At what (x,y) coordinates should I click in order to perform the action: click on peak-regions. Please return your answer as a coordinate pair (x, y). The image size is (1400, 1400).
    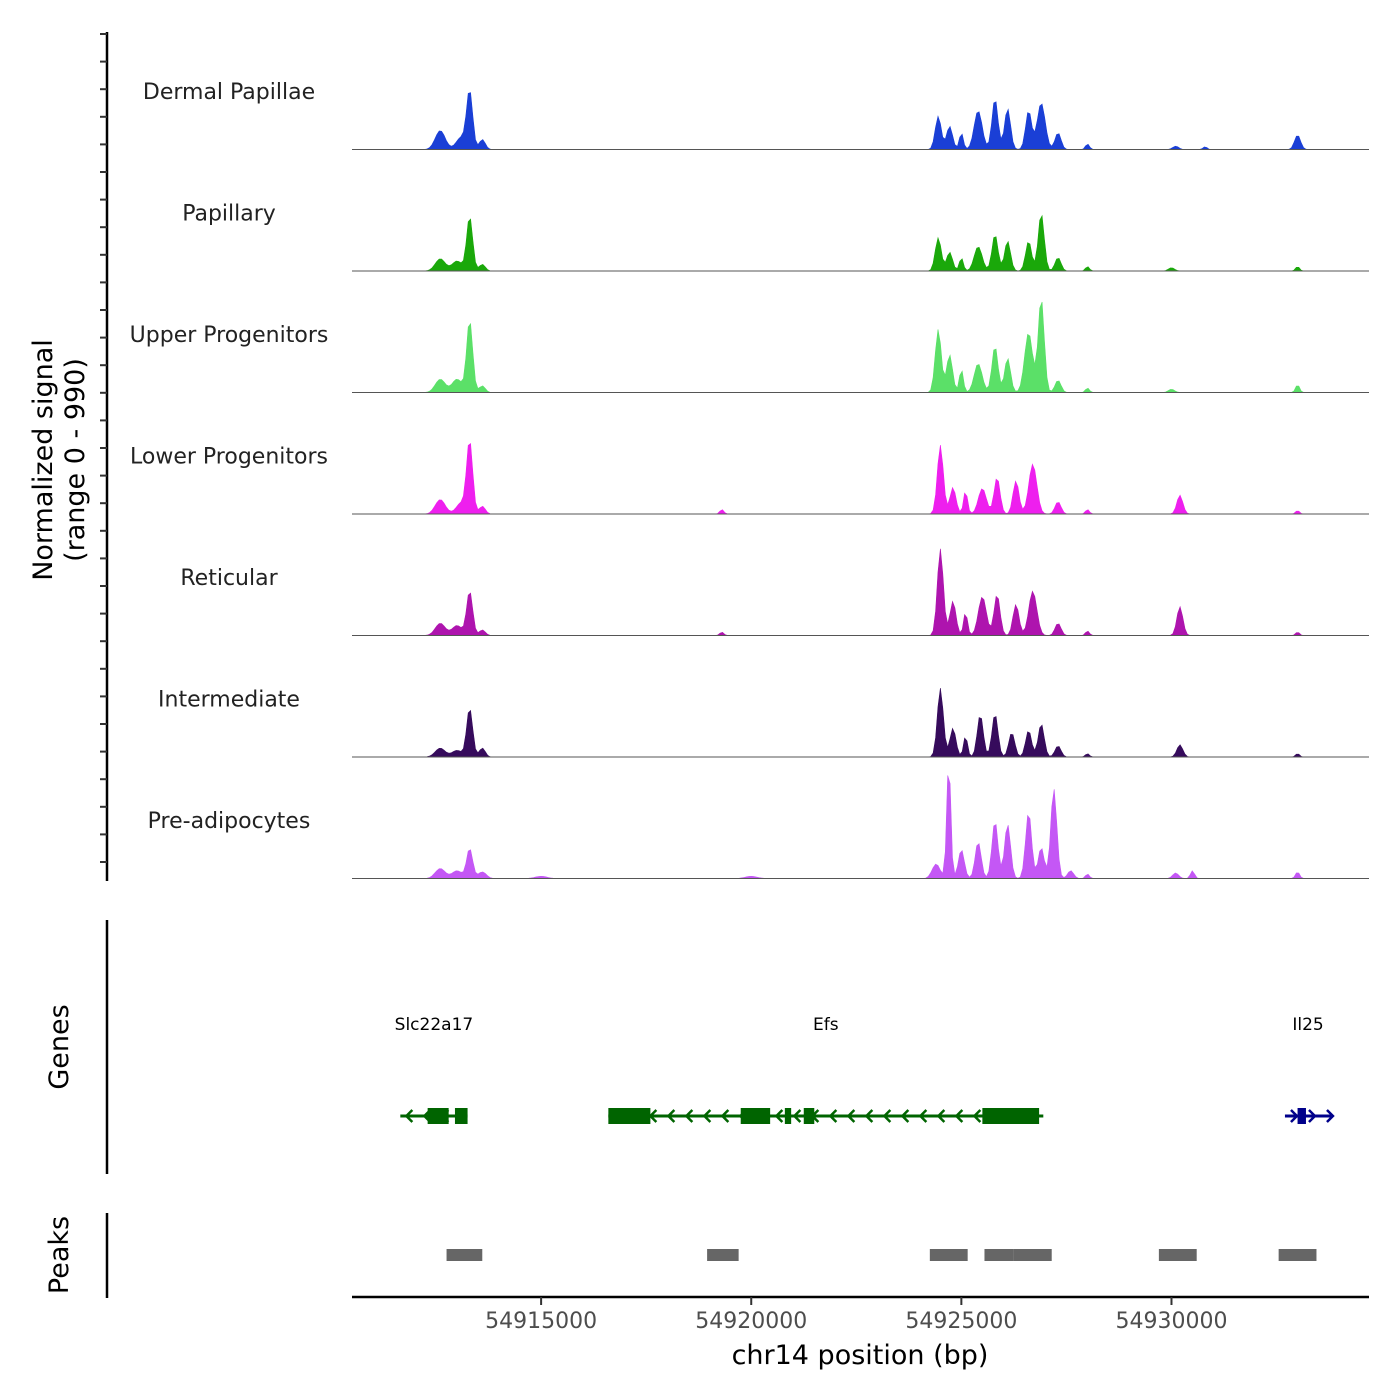
    Looking at the image, I should click on (881, 1255).